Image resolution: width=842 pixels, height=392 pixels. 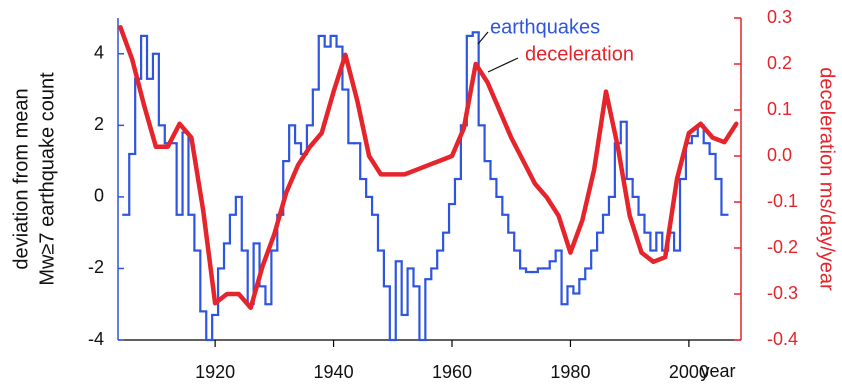 I want to click on y-tick-label: 0, so click(x=99, y=196).